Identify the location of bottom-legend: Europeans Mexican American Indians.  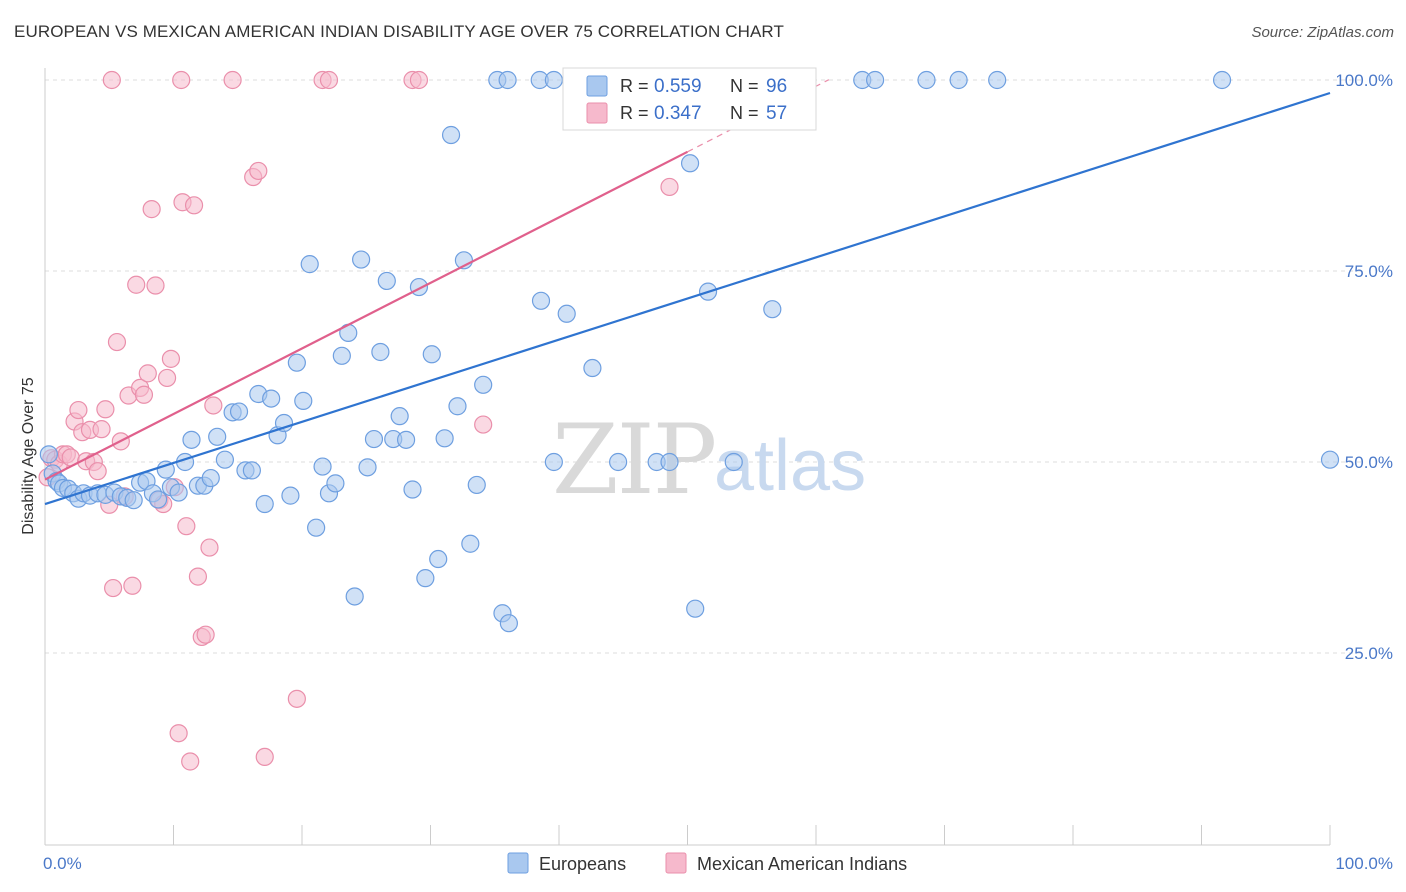
(707, 863).